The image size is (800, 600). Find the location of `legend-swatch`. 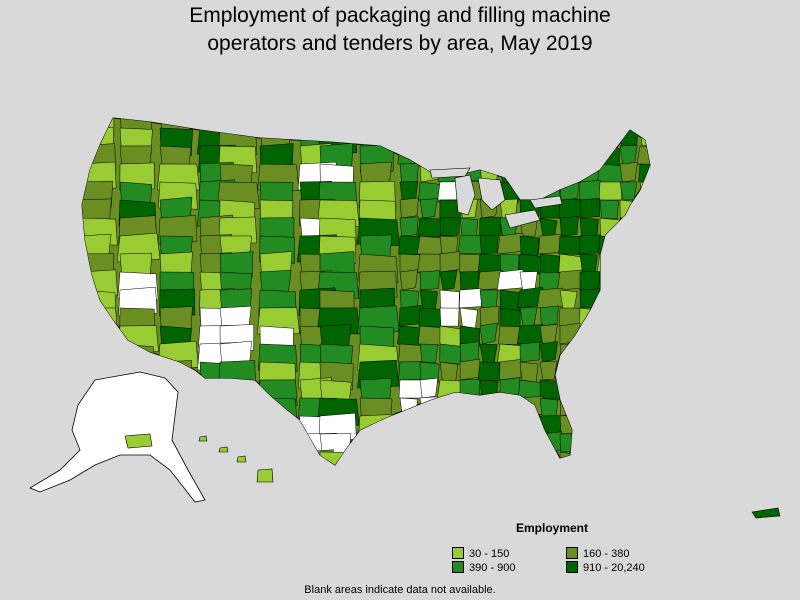

legend-swatch is located at coordinates (458, 567).